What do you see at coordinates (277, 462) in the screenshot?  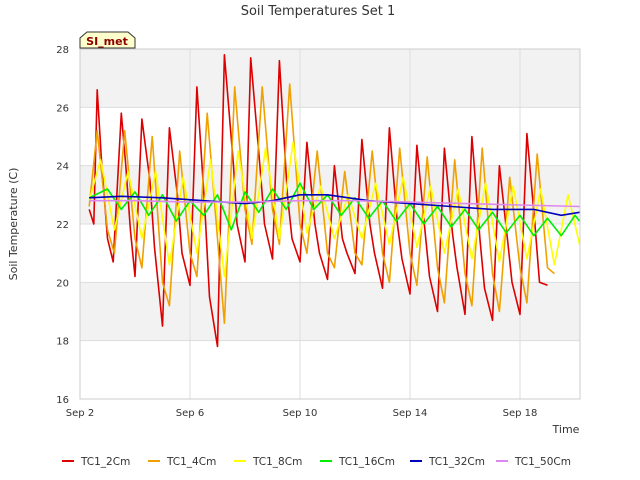 I see `legend-label: TC1_8Cm` at bounding box center [277, 462].